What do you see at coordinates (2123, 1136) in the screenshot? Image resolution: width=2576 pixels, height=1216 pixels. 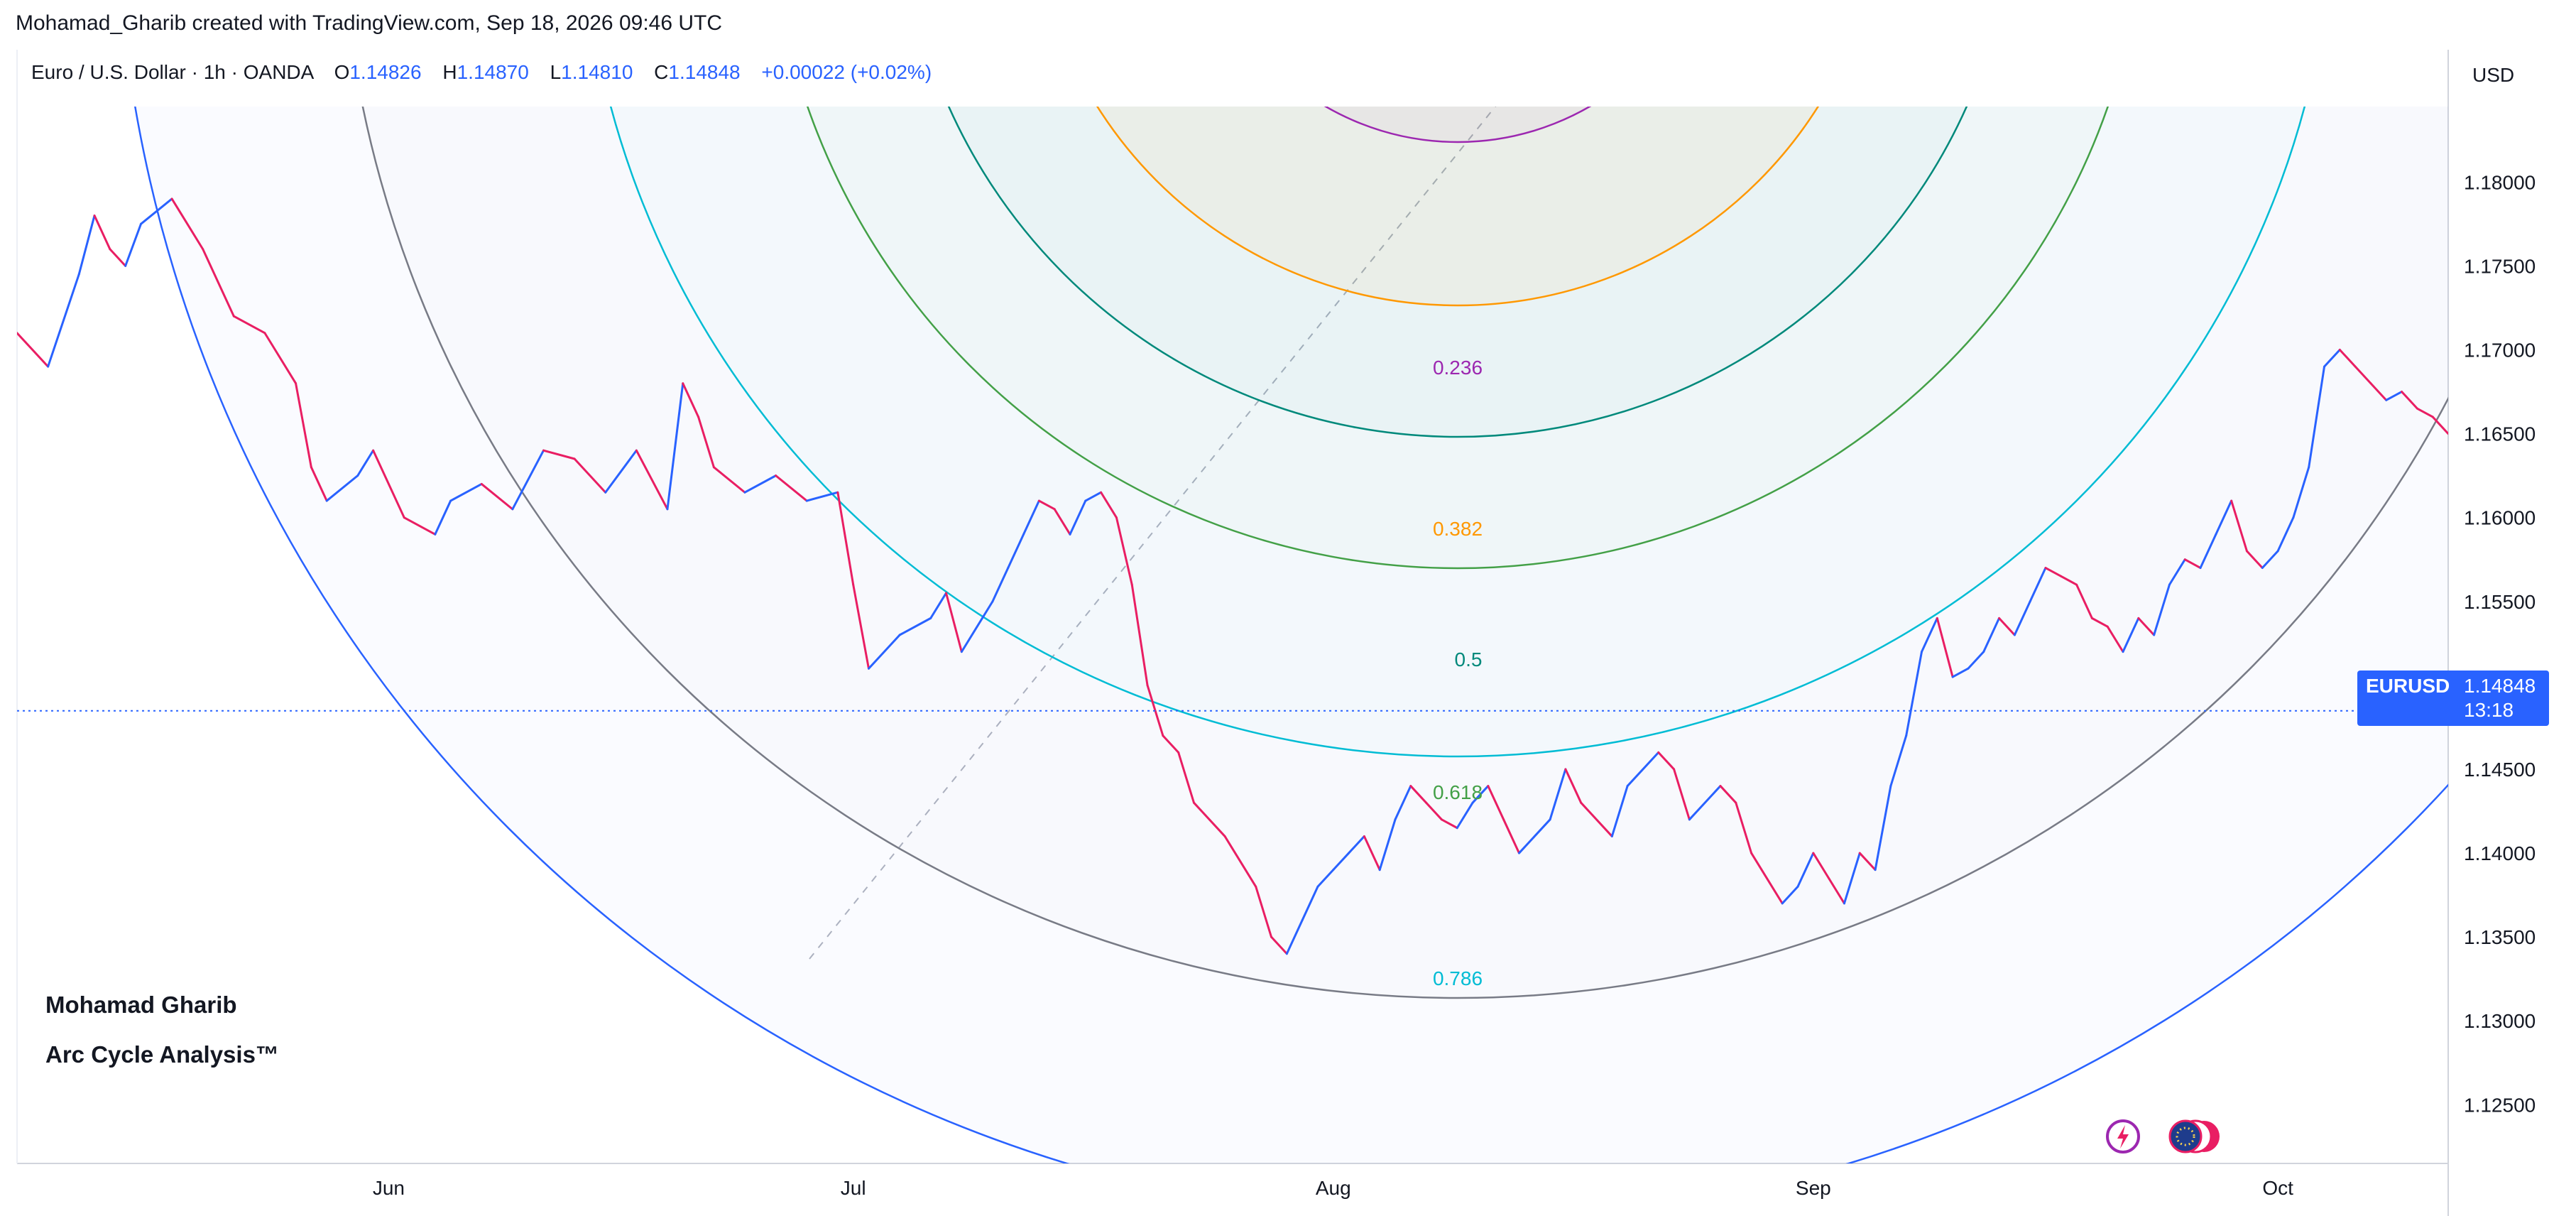 I see `lightning-icon` at bounding box center [2123, 1136].